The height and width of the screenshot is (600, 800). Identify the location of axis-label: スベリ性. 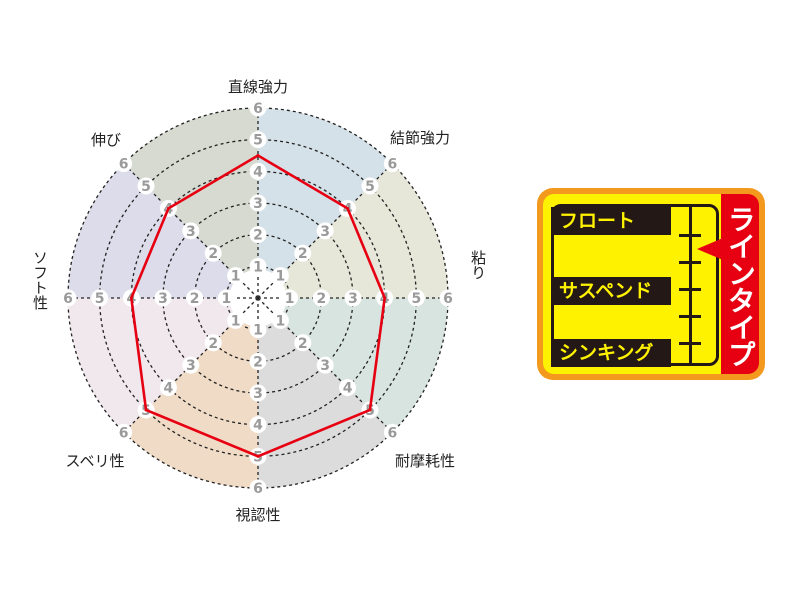
(95, 461).